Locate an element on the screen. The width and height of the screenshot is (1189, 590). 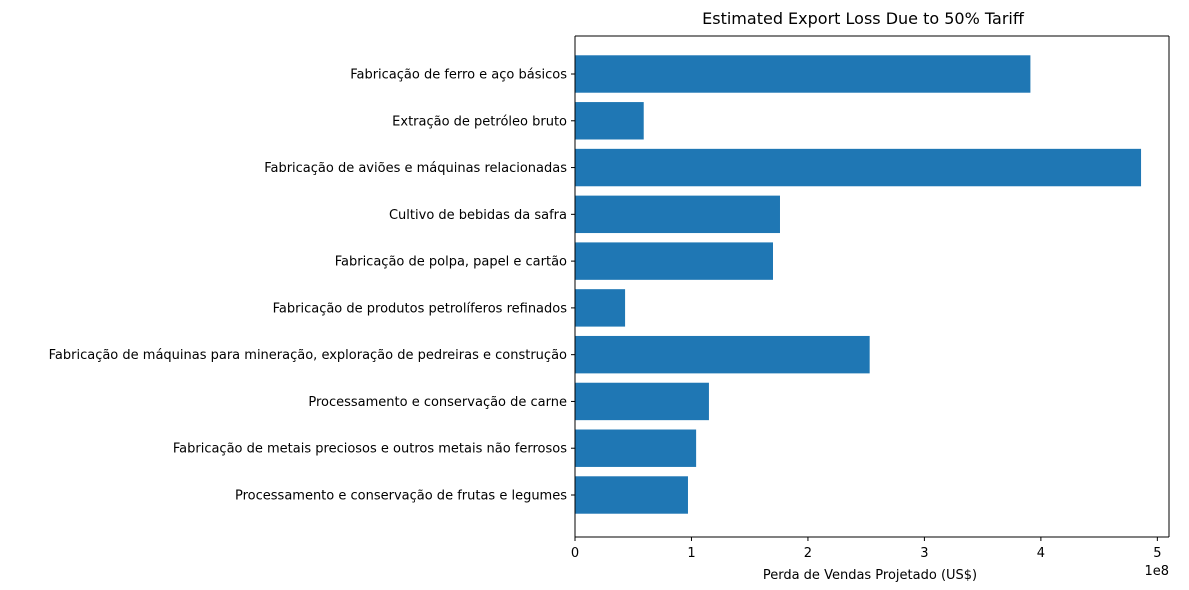
x-tick-label: 4 is located at coordinates (1041, 553).